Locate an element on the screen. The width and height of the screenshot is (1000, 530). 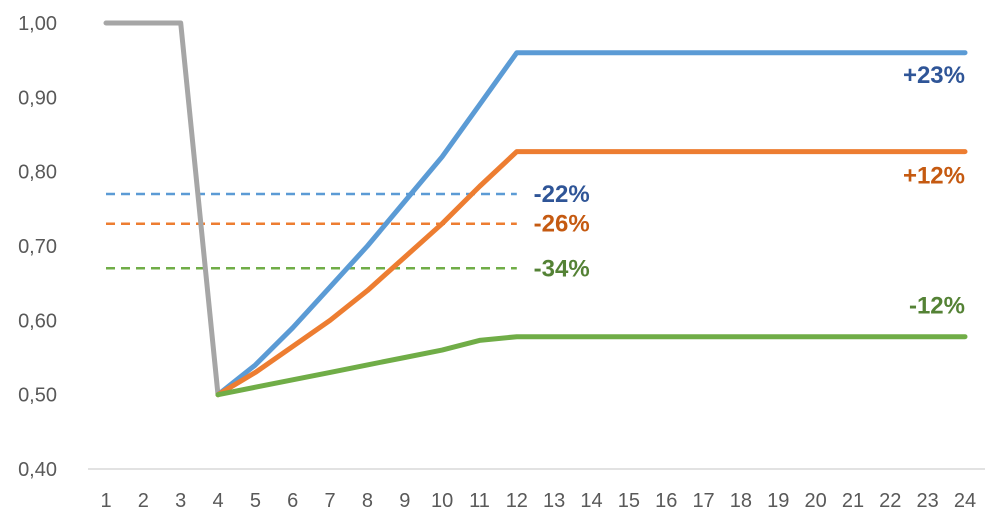
x-tick-label: 24 is located at coordinates (965, 501).